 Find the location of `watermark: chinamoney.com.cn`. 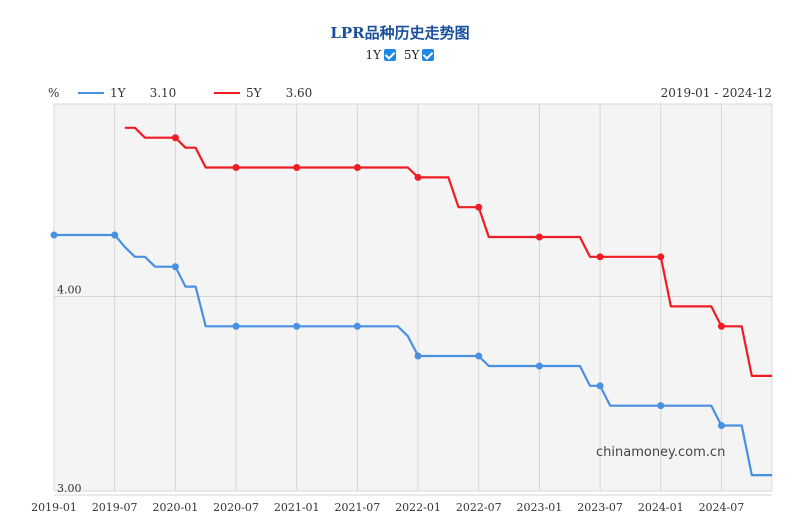

watermark: chinamoney.com.cn is located at coordinates (661, 452).